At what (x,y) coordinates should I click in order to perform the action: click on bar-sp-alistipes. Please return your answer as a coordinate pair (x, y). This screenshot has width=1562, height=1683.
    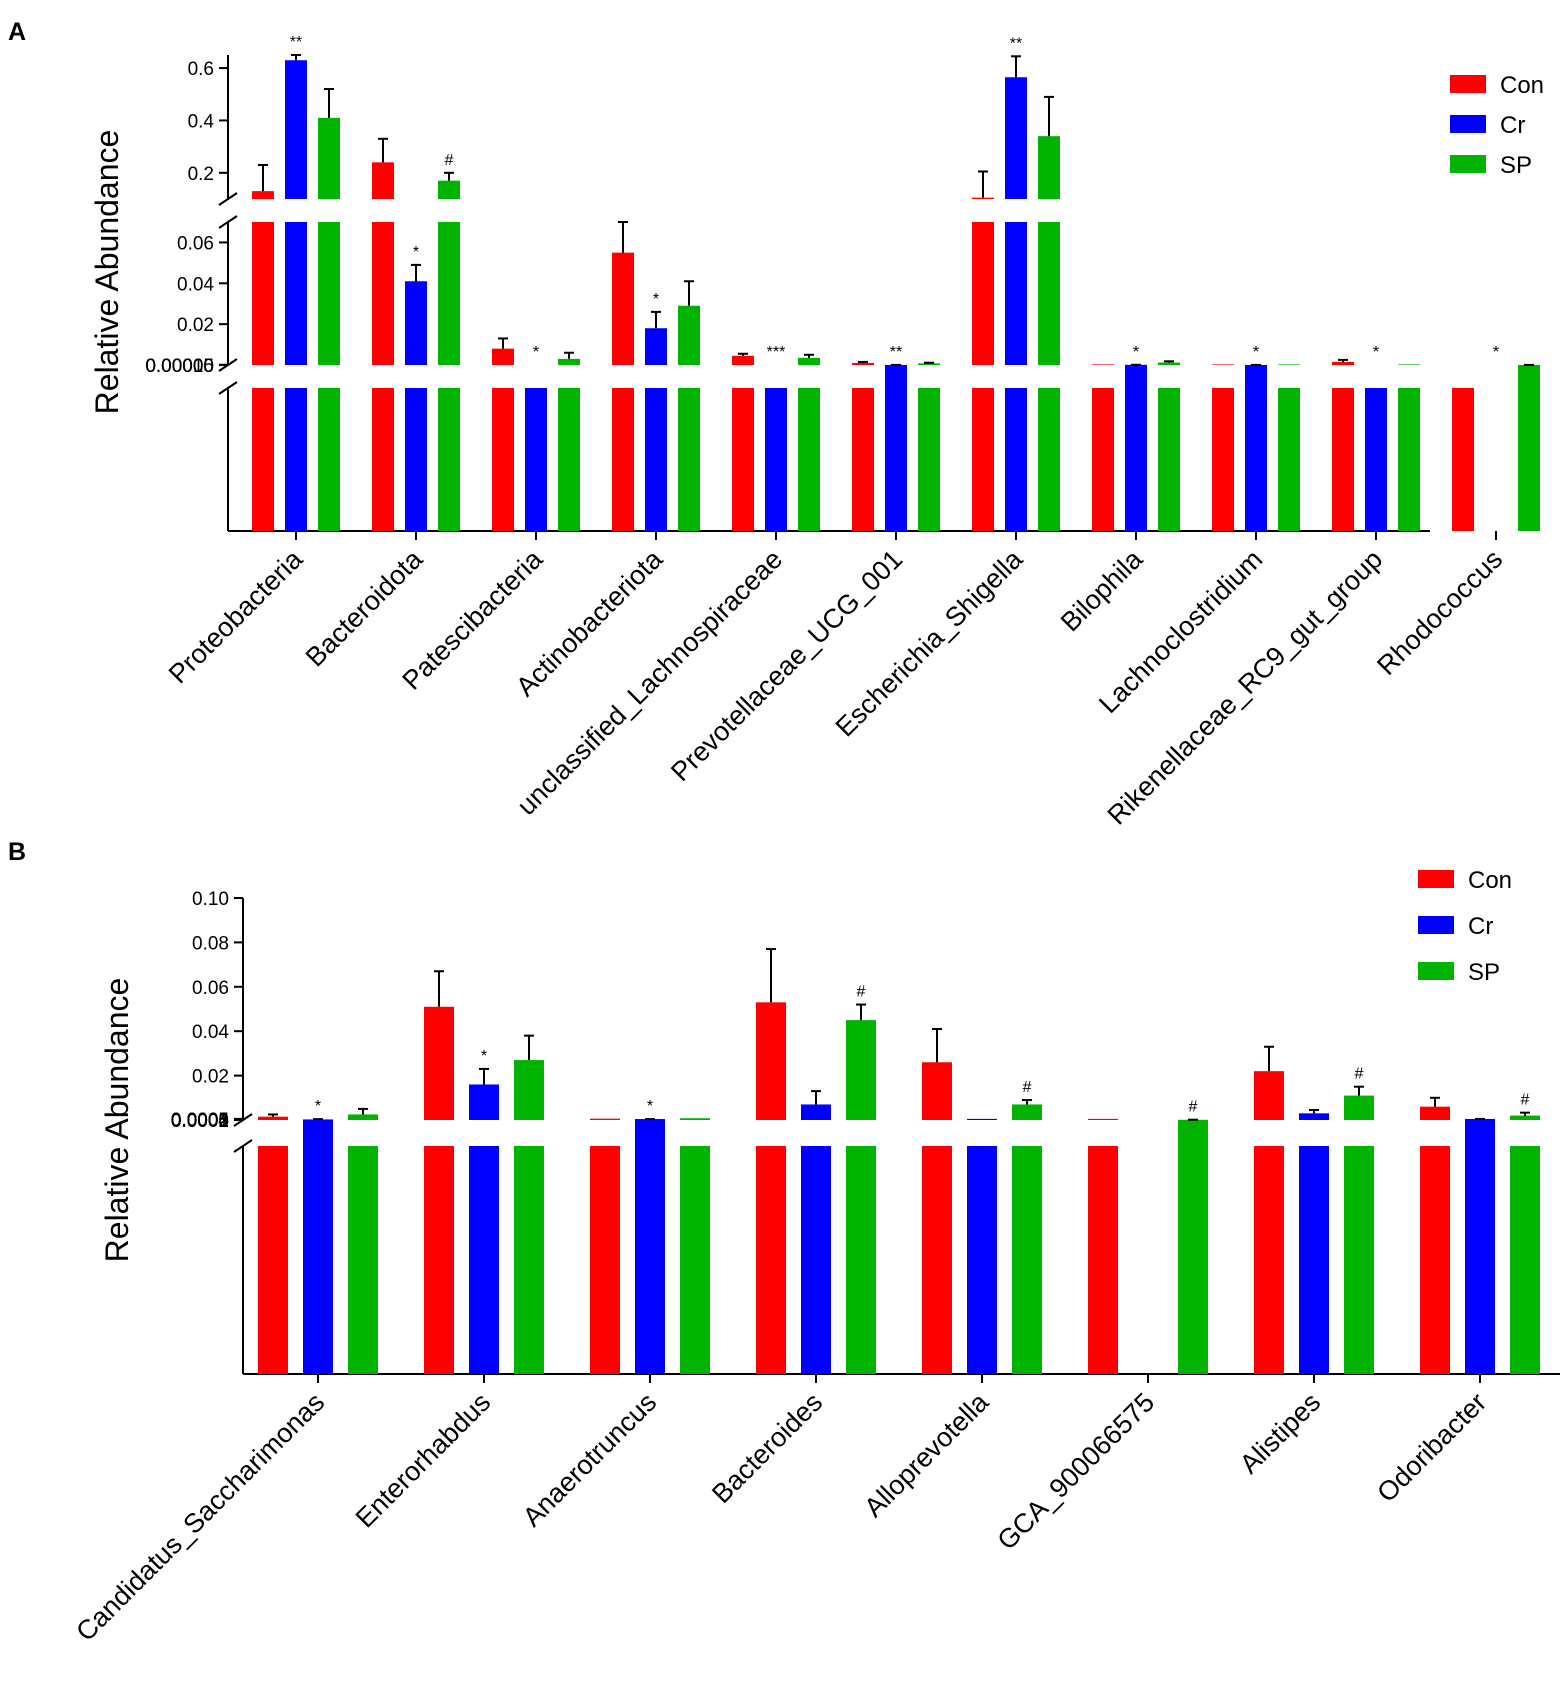
    Looking at the image, I should click on (1359, 1107).